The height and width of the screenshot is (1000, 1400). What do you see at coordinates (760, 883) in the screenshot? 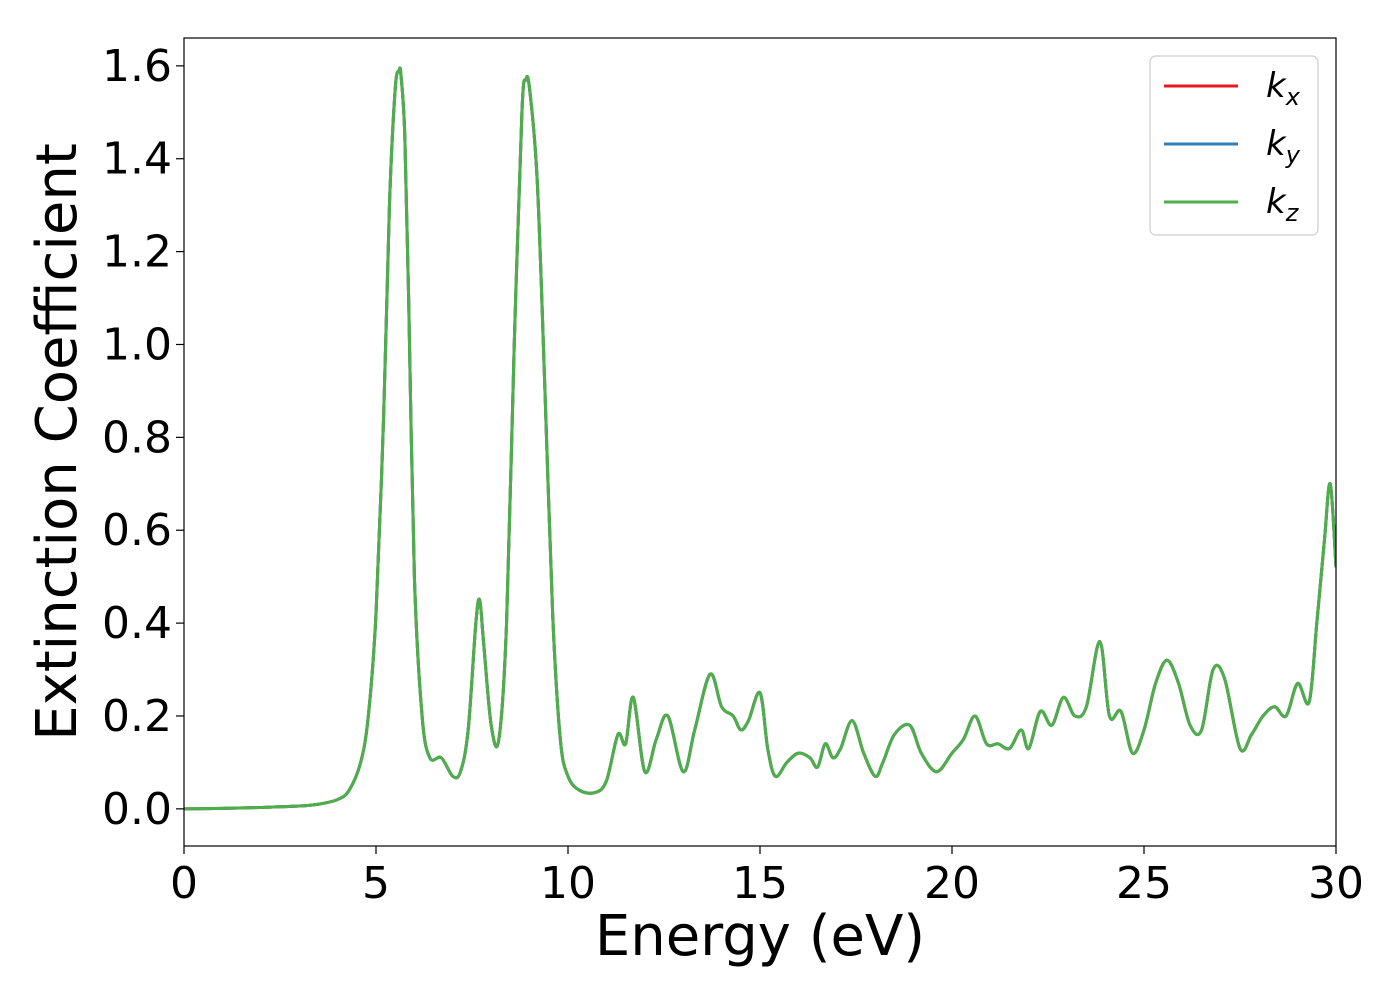
I see `x-tick-label: 15` at bounding box center [760, 883].